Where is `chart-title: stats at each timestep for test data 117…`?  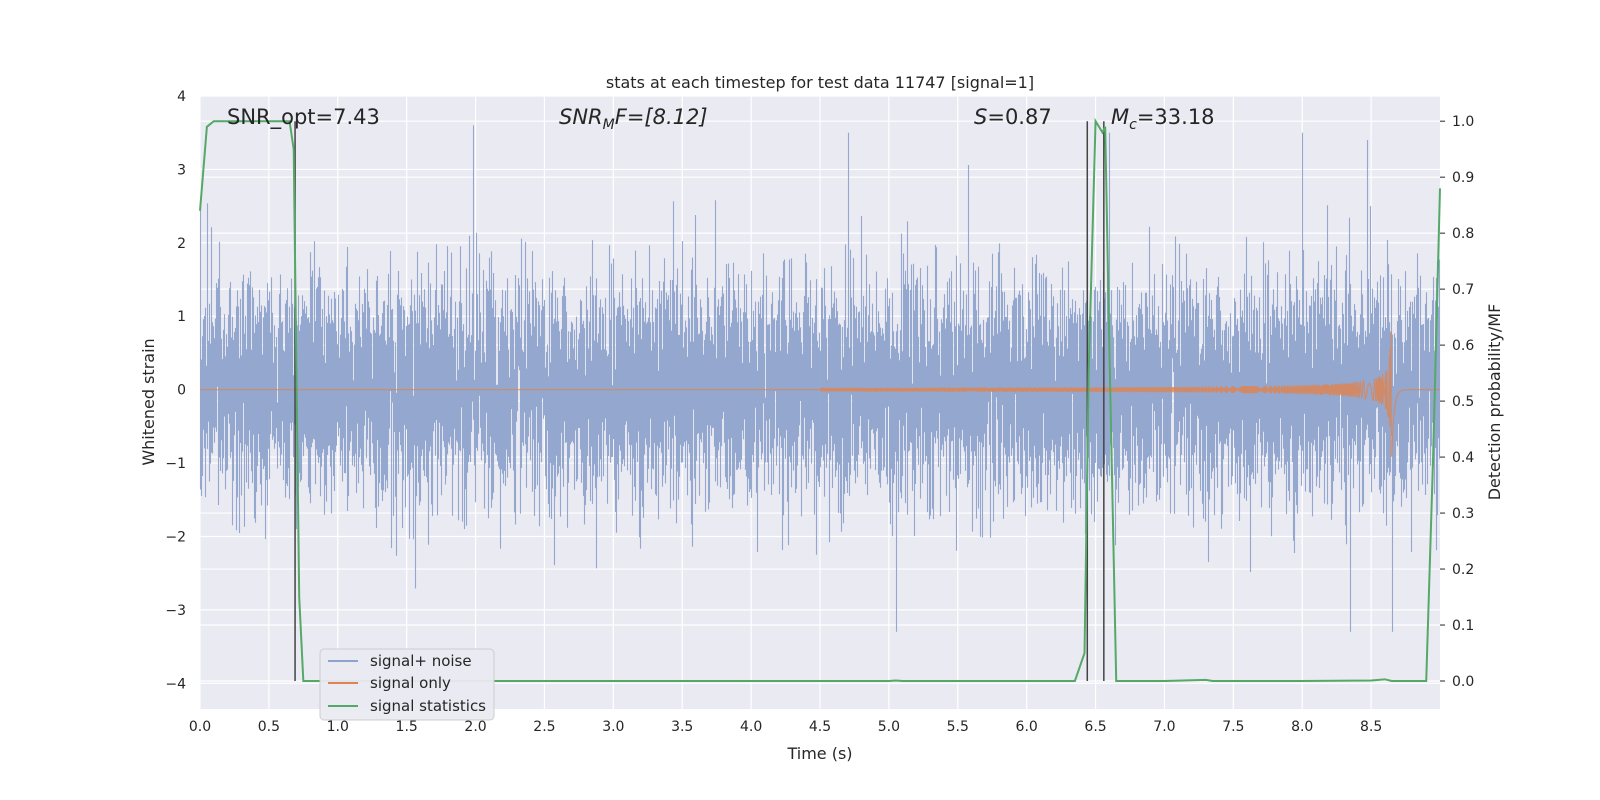 chart-title: stats at each timestep for test data 117… is located at coordinates (820, 82).